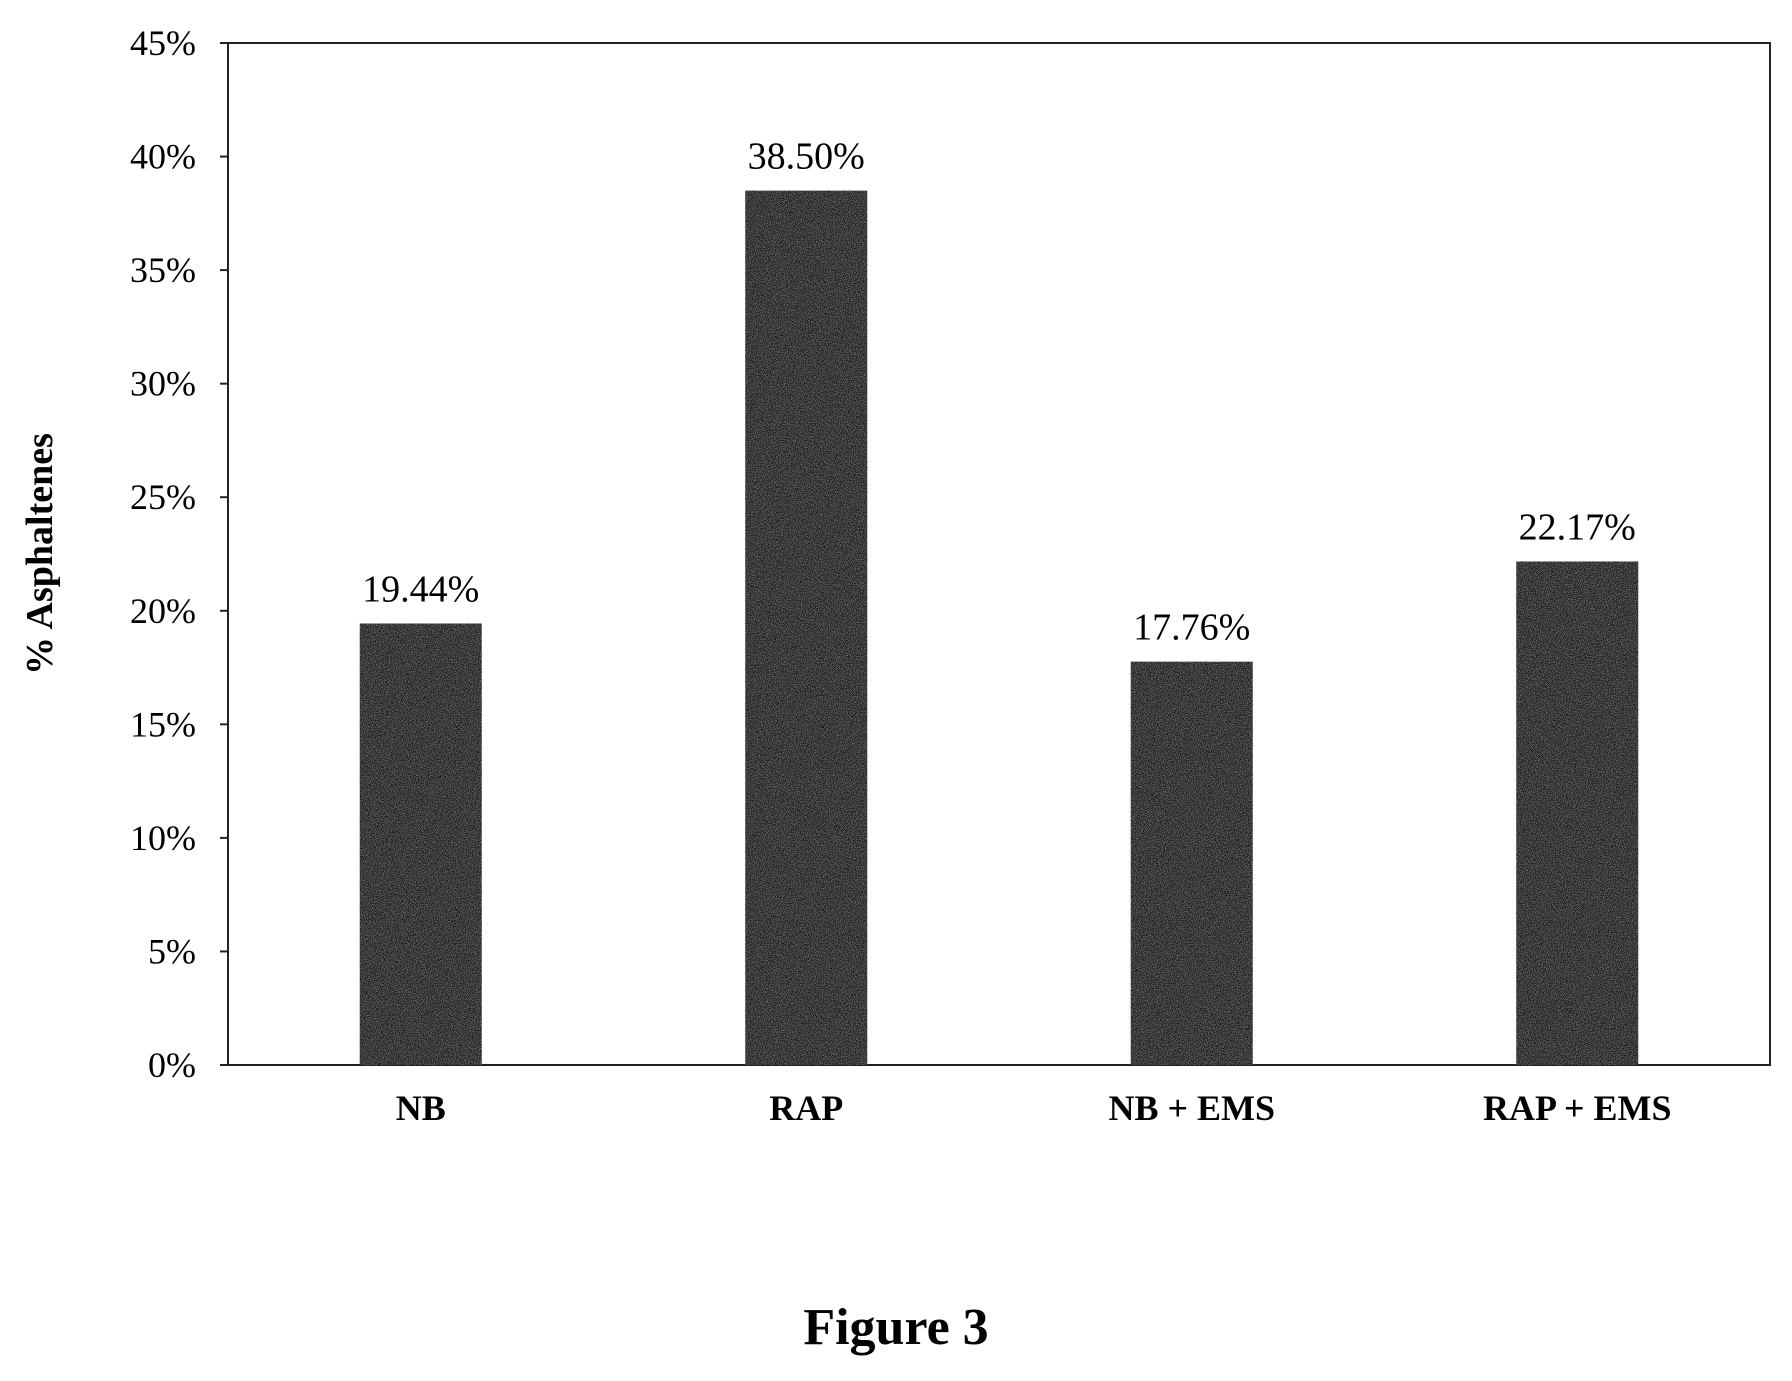 The height and width of the screenshot is (1381, 1792). Describe the element at coordinates (1191, 1108) in the screenshot. I see `x-category-label: NB + EMS` at that location.